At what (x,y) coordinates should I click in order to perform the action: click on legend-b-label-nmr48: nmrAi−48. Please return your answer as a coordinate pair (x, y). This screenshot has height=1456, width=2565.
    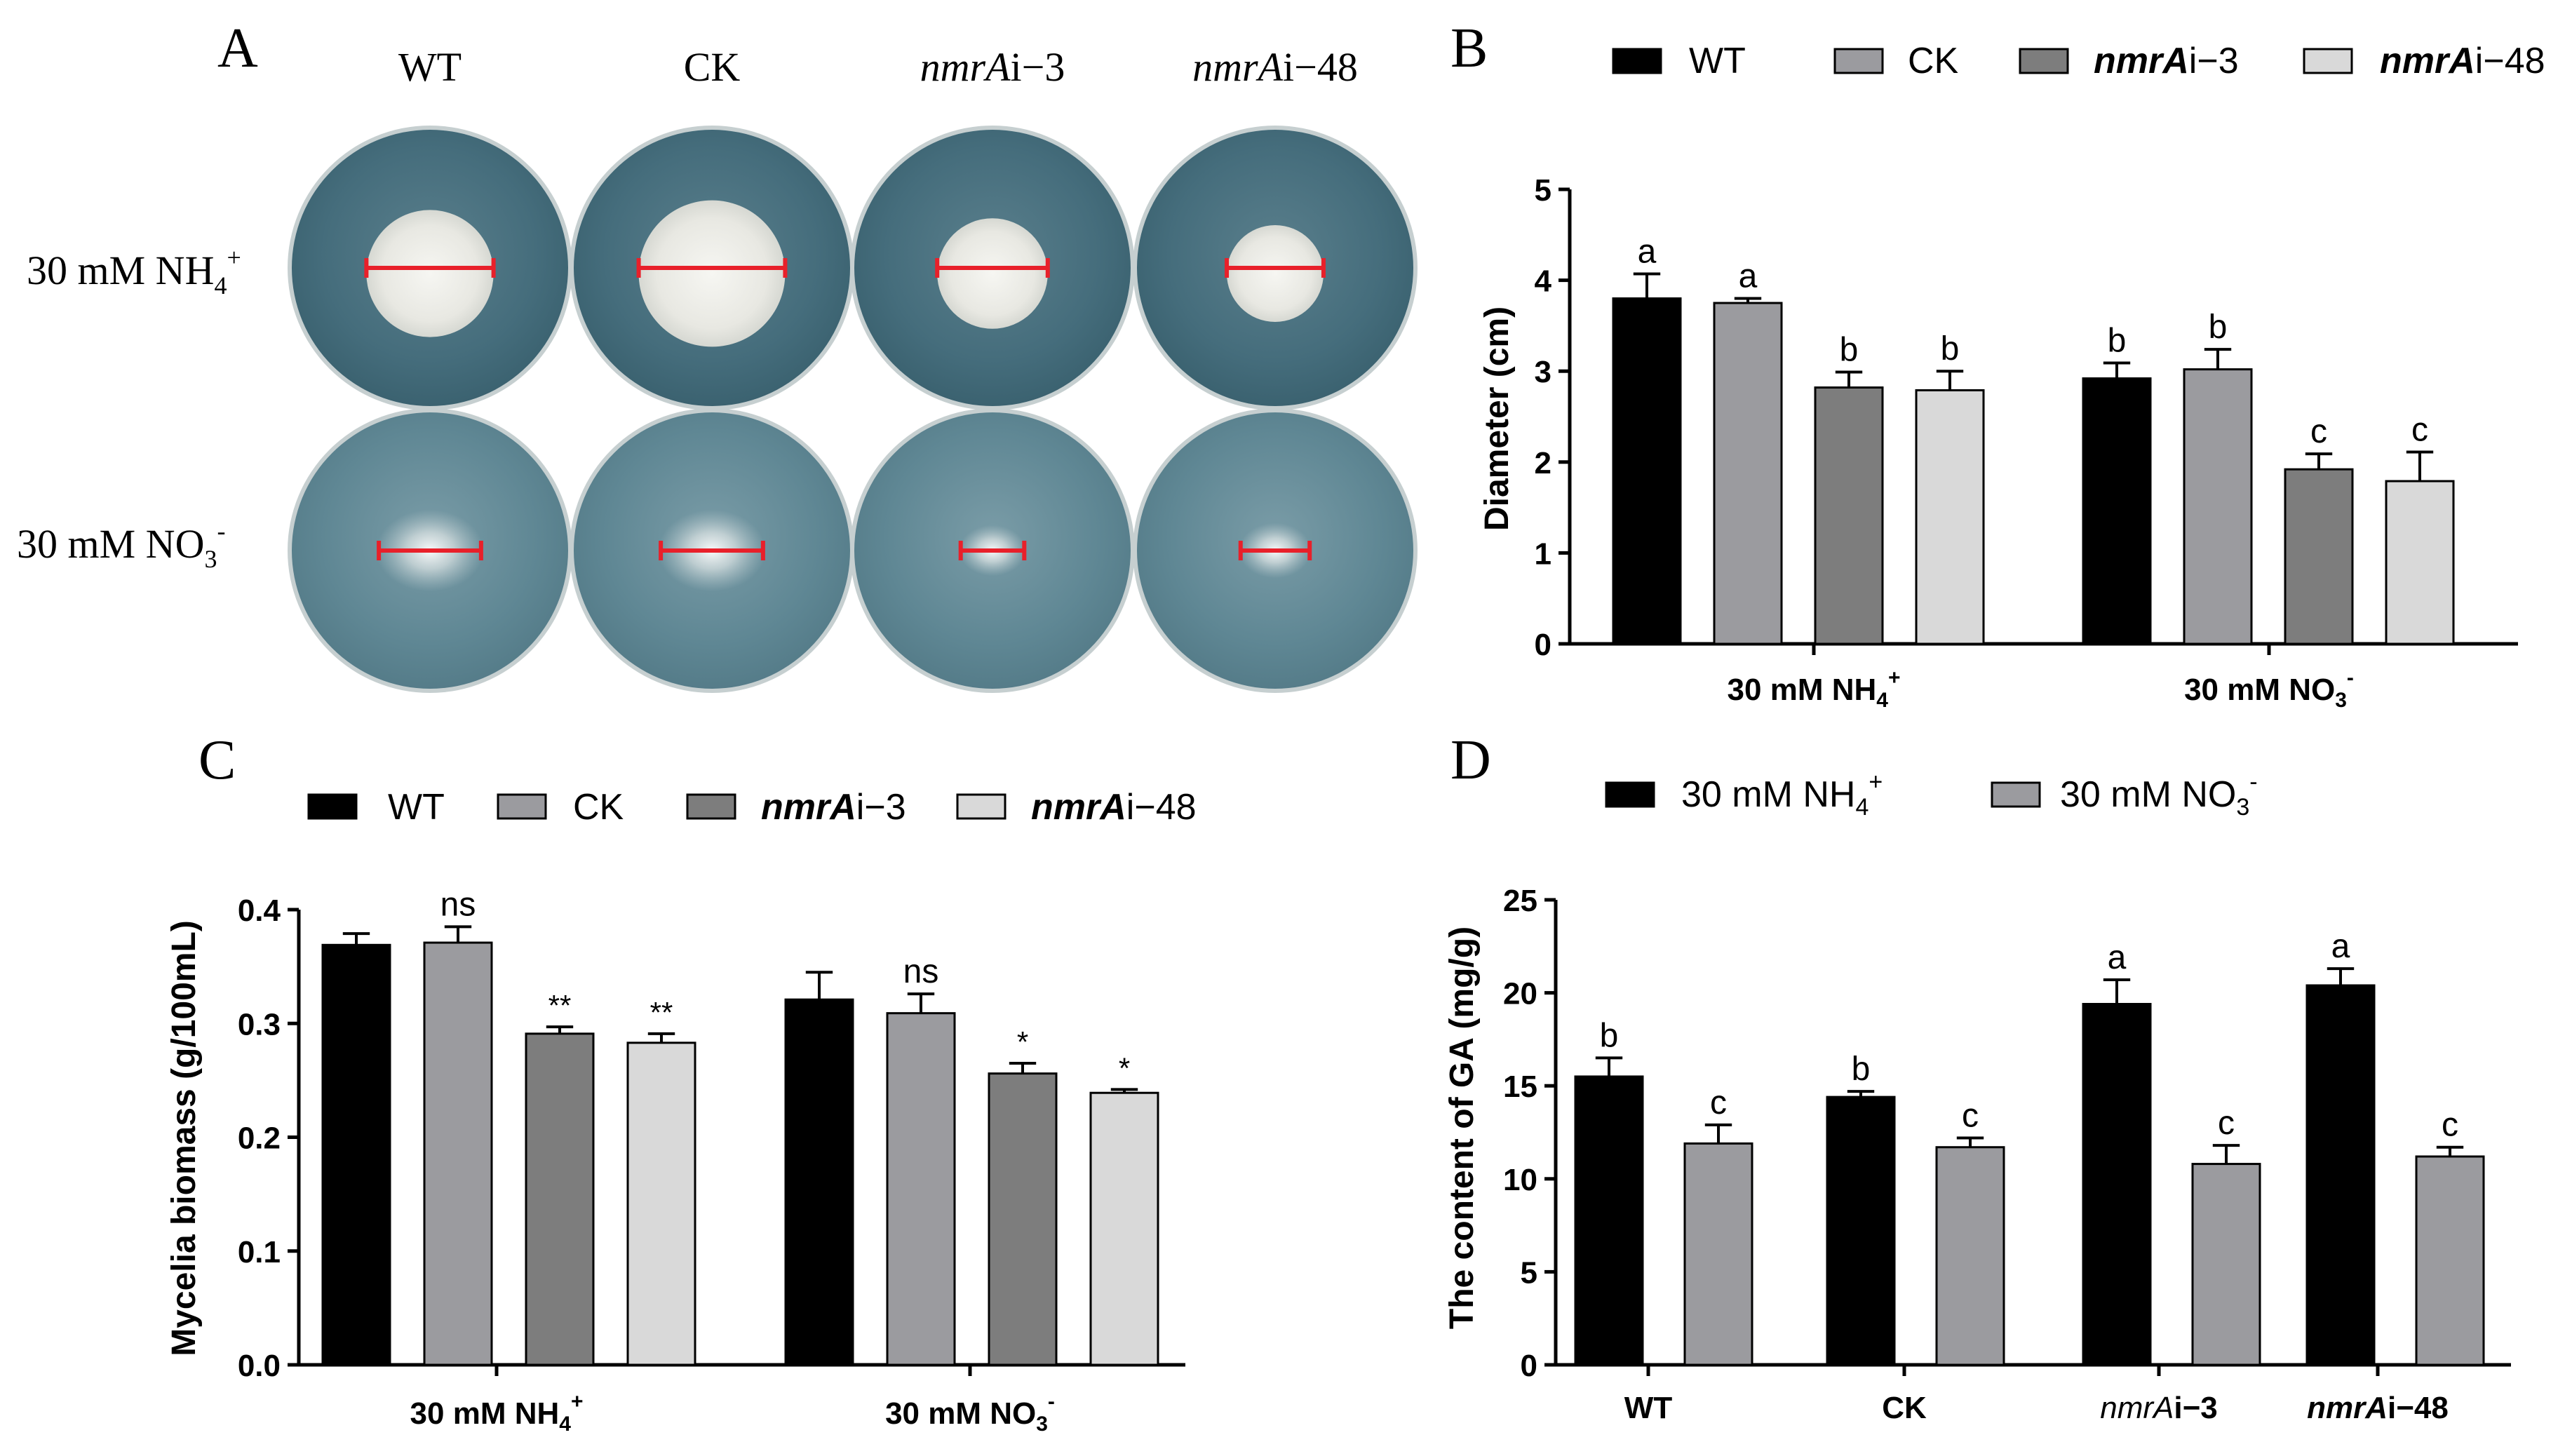
    Looking at the image, I should click on (2462, 61).